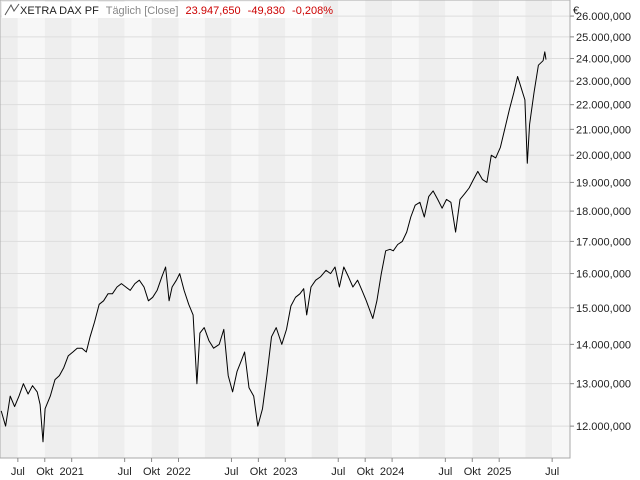 The height and width of the screenshot is (480, 640). Describe the element at coordinates (178, 472) in the screenshot. I see `x-tick-label: 2022` at that location.